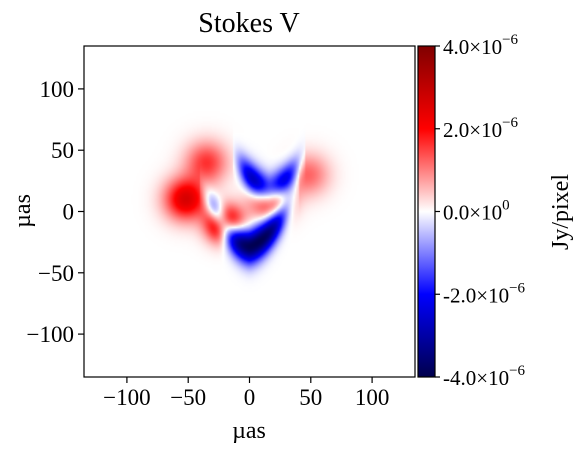 The width and height of the screenshot is (586, 454). Describe the element at coordinates (249, 431) in the screenshot. I see `x-axis-label: µas` at that location.